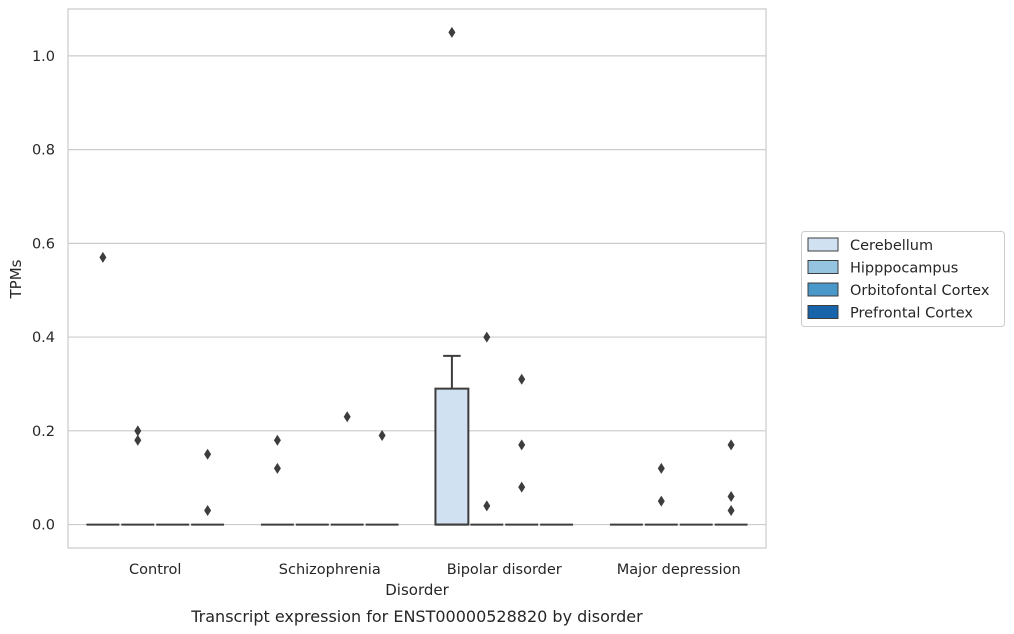  What do you see at coordinates (43, 57) in the screenshot?
I see `y-tick-label: 1.0` at bounding box center [43, 57].